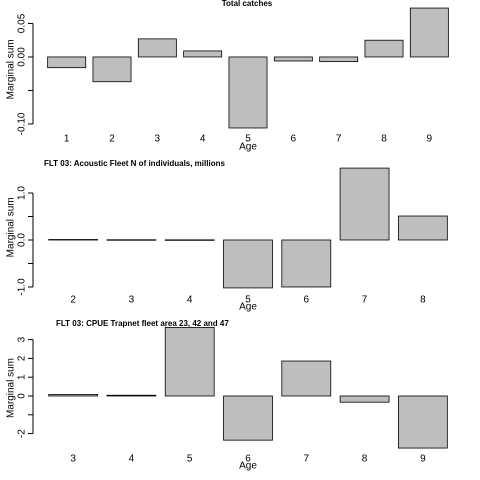  Describe the element at coordinates (67, 139) in the screenshot. I see `x-tick-label: 1` at that location.